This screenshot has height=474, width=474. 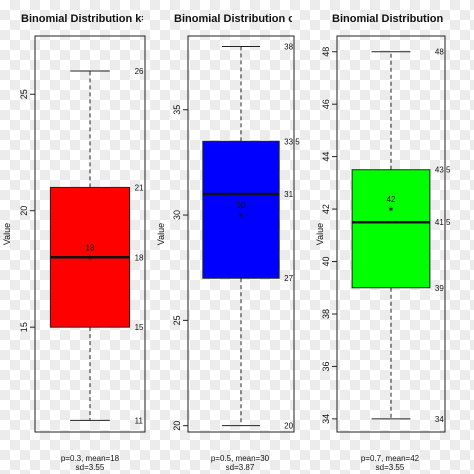 What do you see at coordinates (391, 199) in the screenshot?
I see `panel-3-mean-label: 42` at bounding box center [391, 199].